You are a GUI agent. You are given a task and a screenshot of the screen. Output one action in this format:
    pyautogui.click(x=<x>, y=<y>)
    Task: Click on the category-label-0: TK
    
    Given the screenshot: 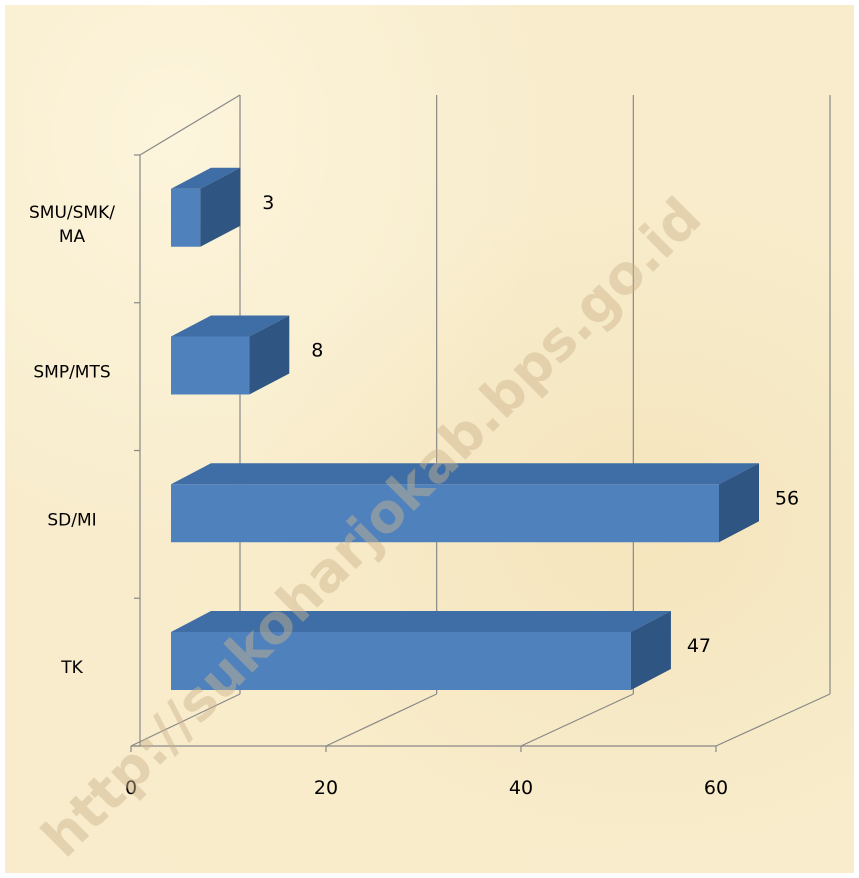 What is the action you would take?
    pyautogui.click(x=71, y=668)
    